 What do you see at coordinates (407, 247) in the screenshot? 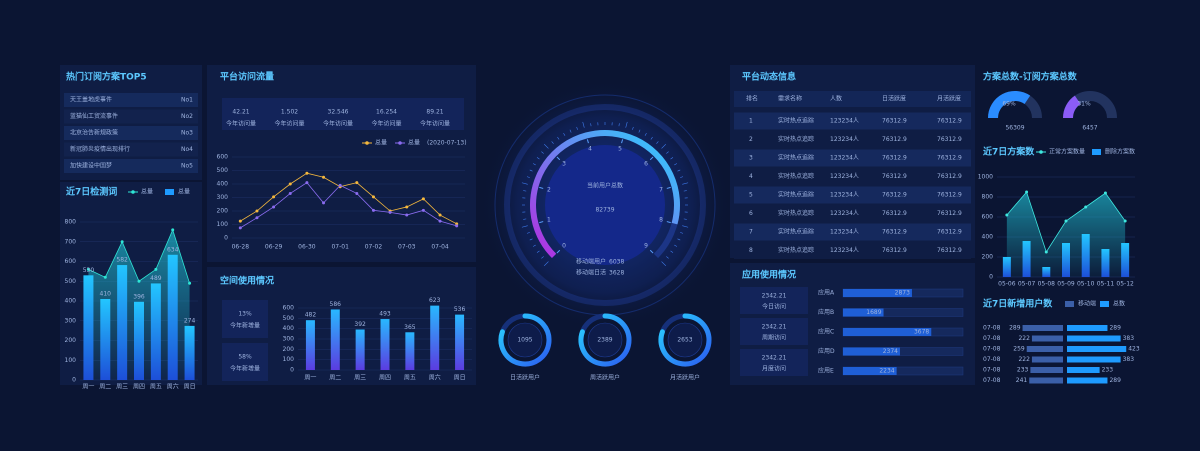
I see `x-tick-label: 07-03` at bounding box center [407, 247].